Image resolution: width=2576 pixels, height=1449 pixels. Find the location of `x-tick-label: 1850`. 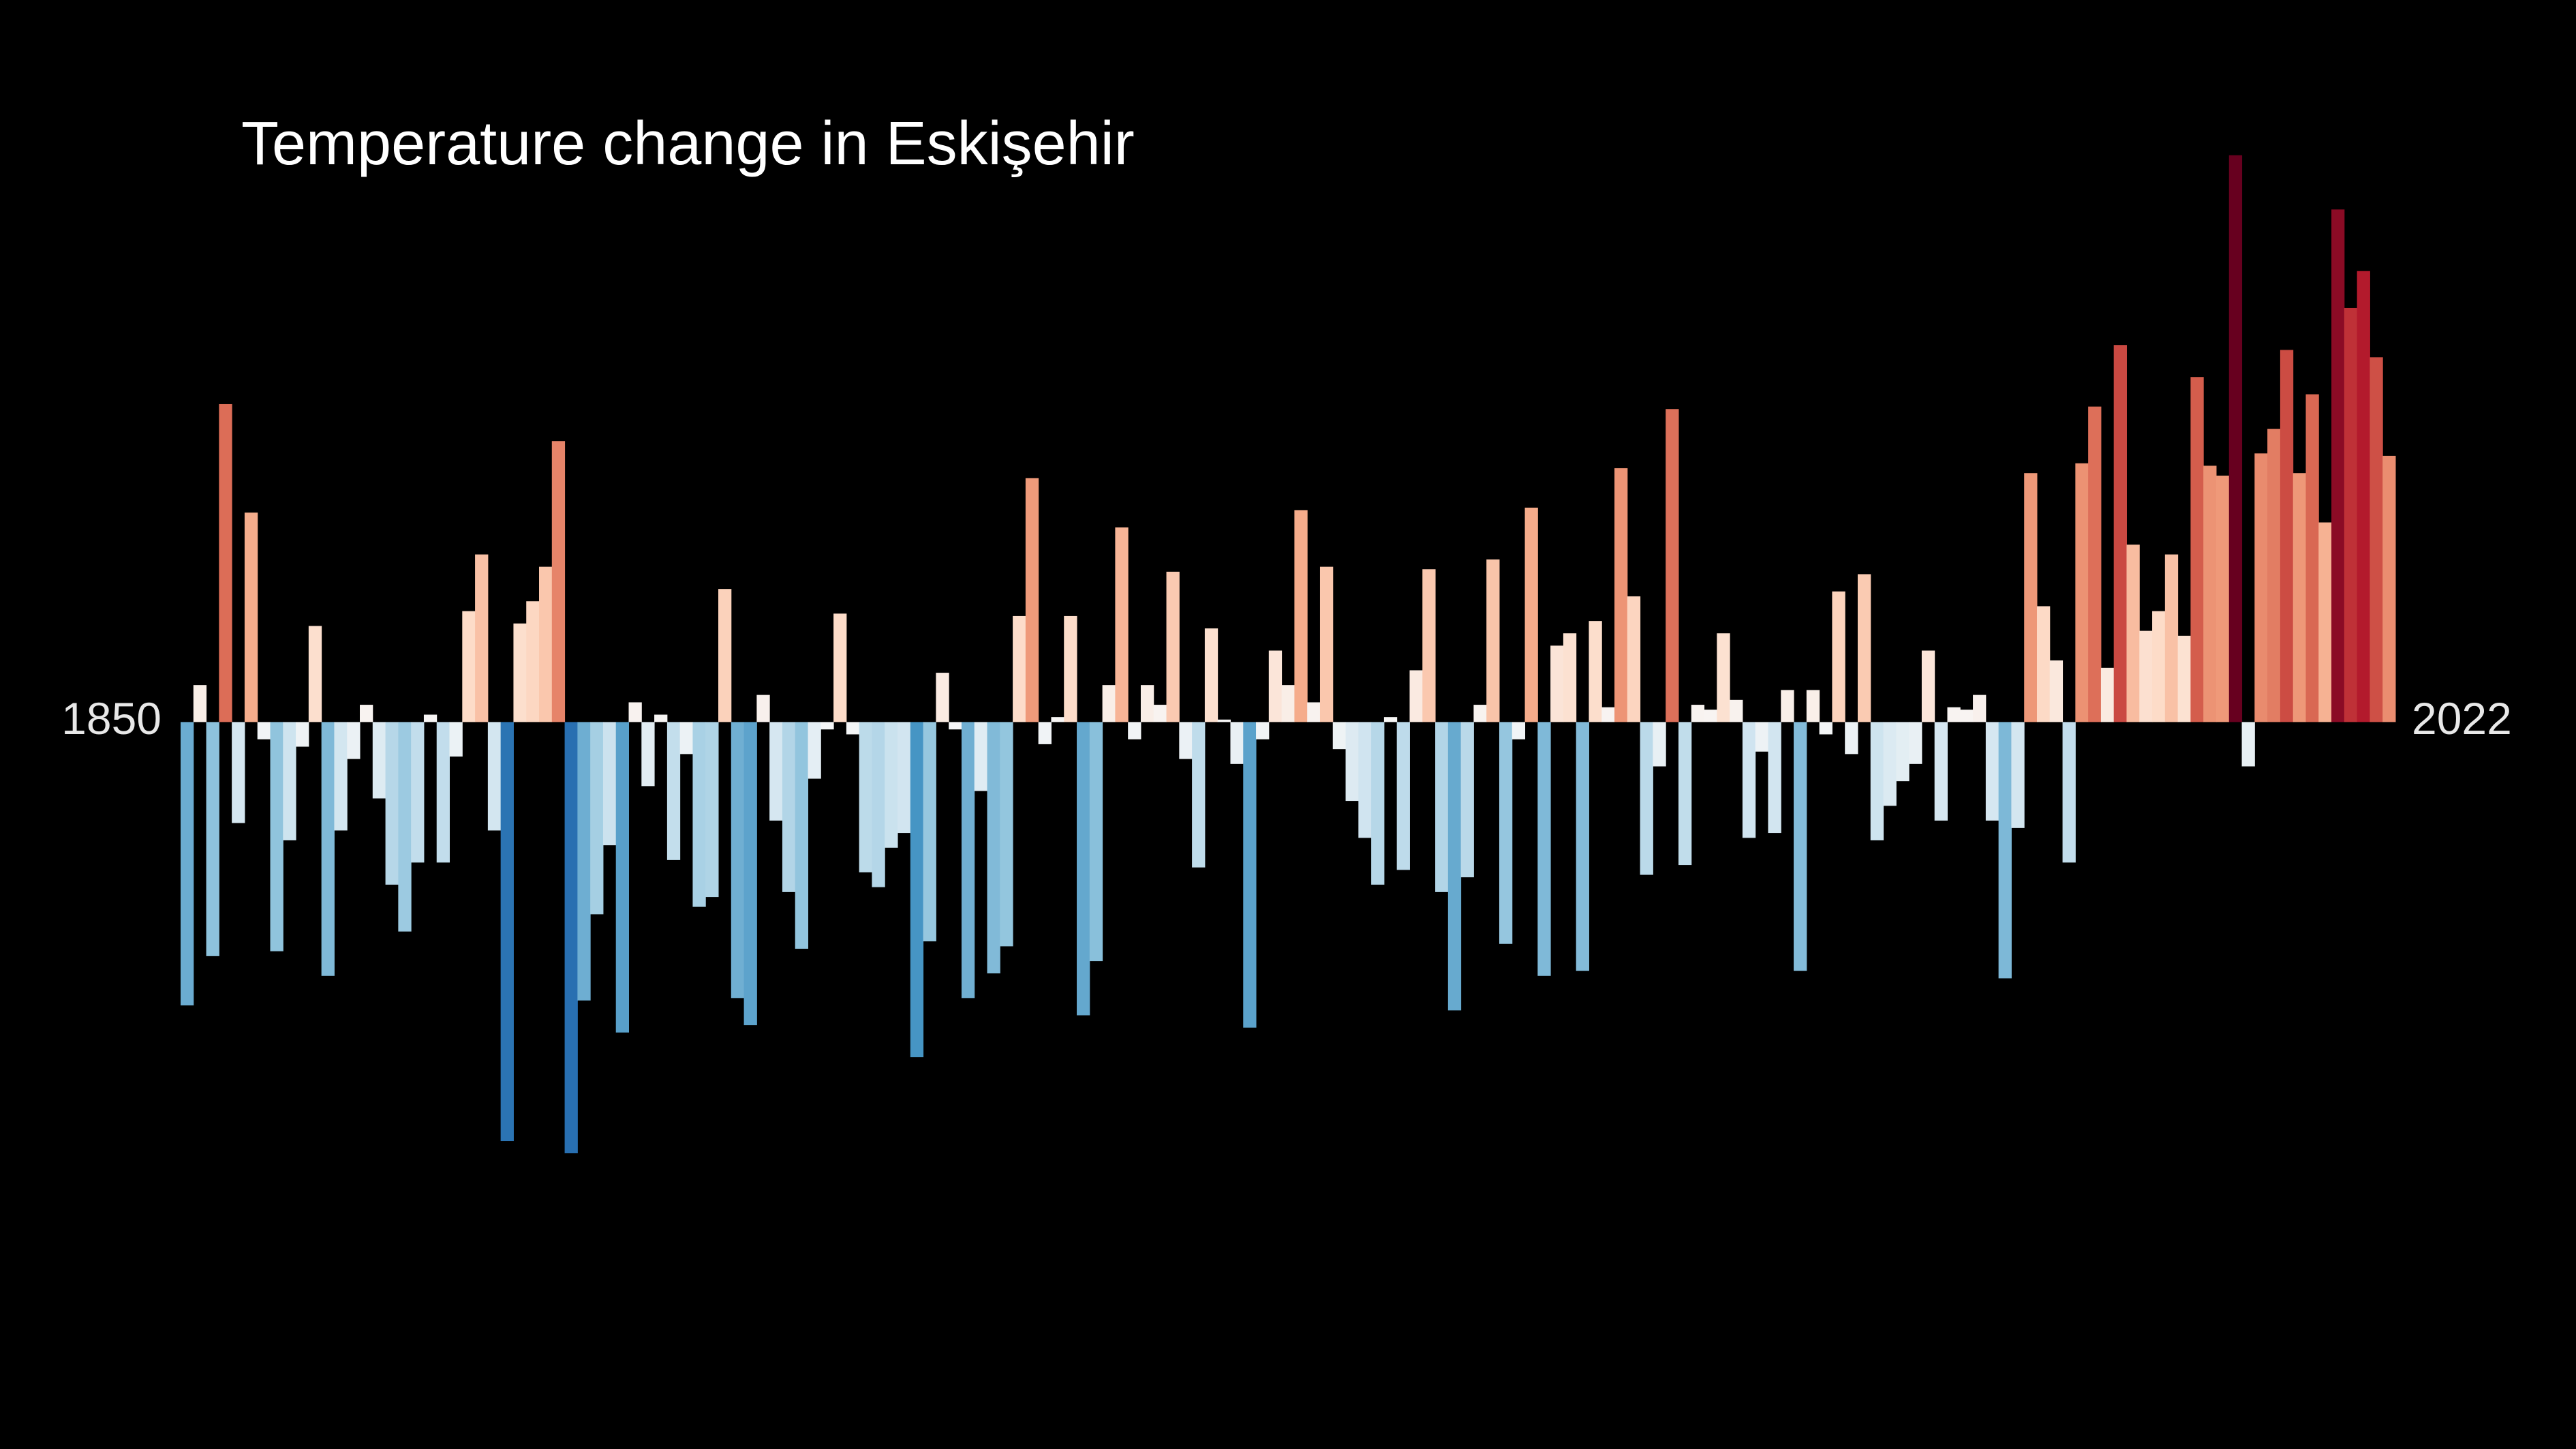

x-tick-label: 1850 is located at coordinates (112, 718).